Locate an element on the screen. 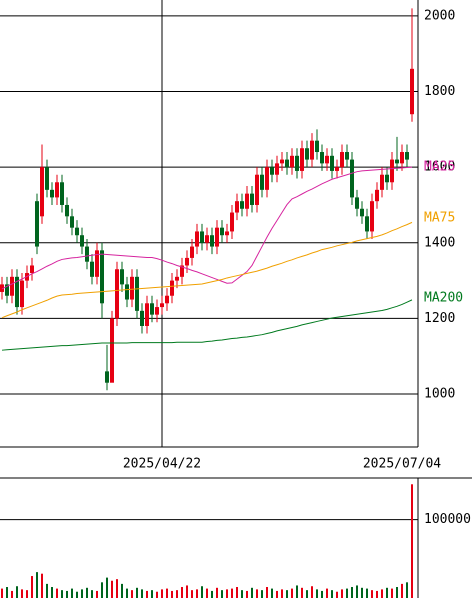 This screenshot has width=472, height=598. x-tick-label: 2025/04/22 is located at coordinates (162, 464).